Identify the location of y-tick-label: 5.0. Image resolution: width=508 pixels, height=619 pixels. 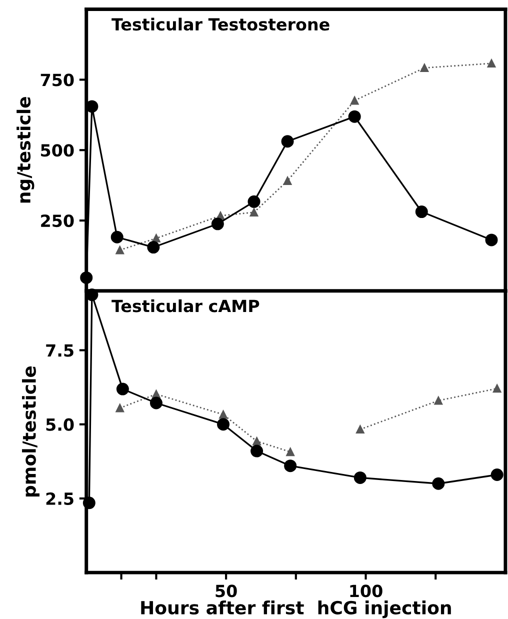
(60, 424).